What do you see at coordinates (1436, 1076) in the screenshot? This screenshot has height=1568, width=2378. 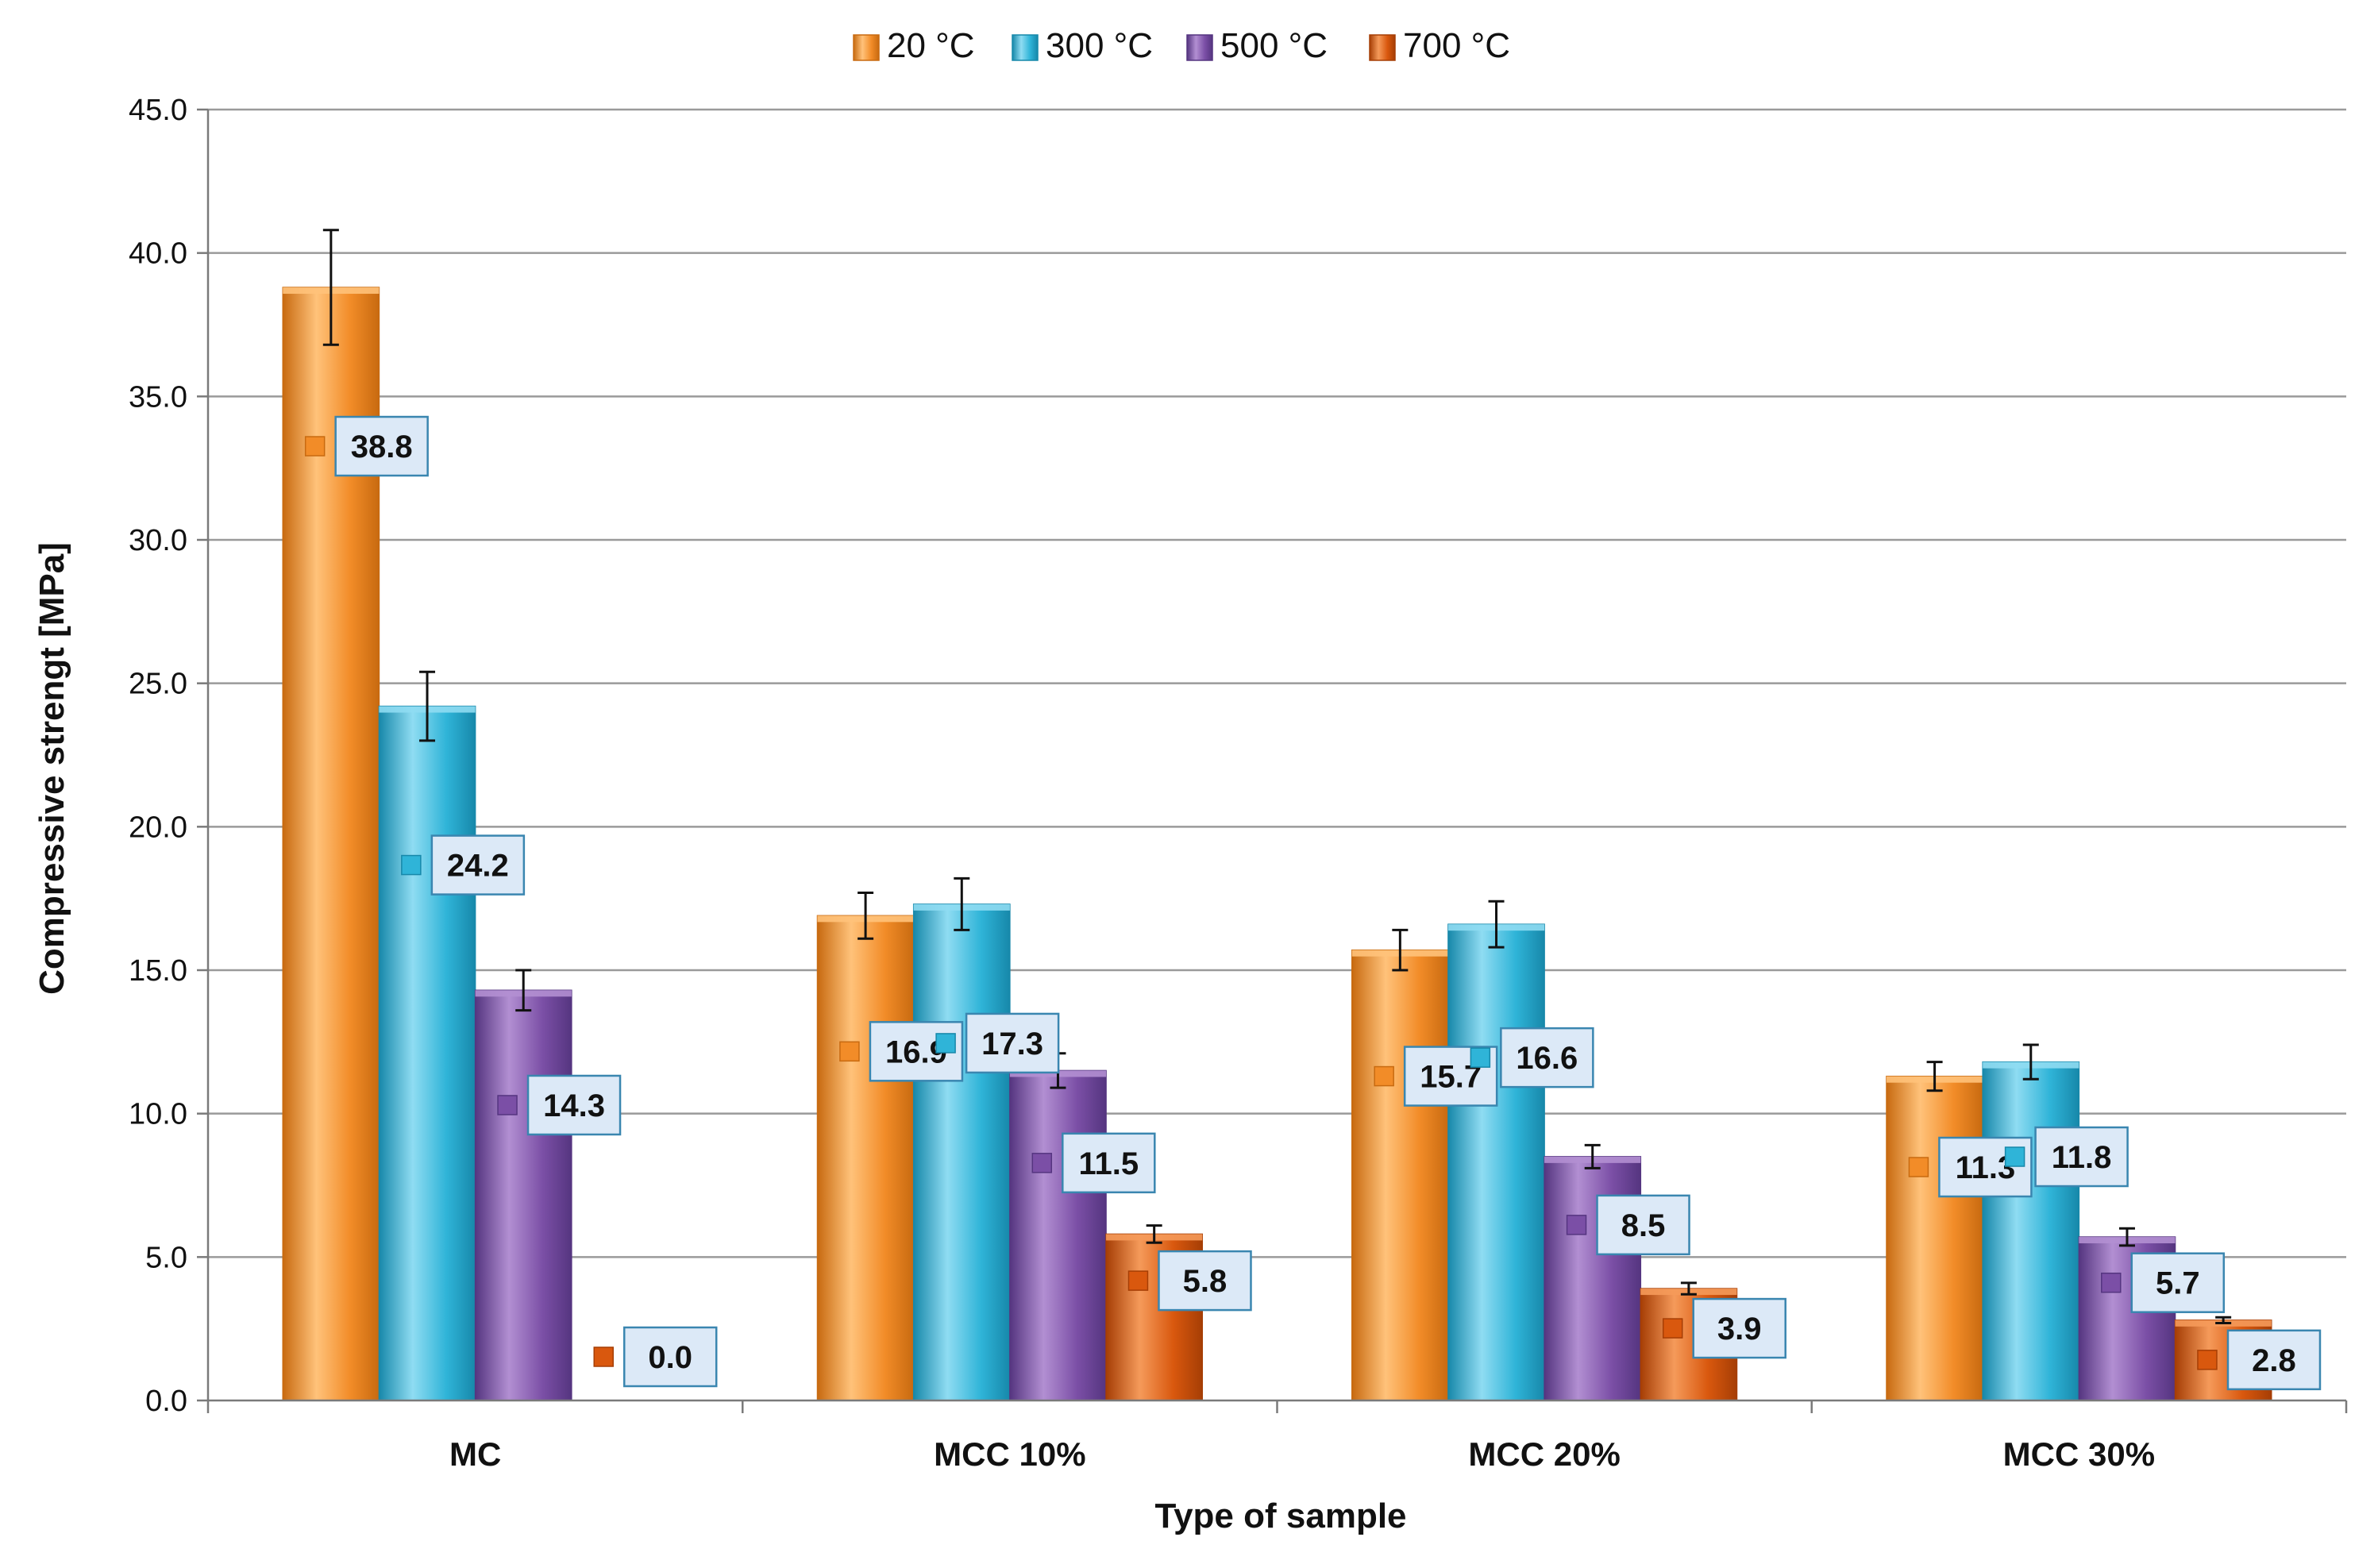 I see `data-label: 15.7` at bounding box center [1436, 1076].